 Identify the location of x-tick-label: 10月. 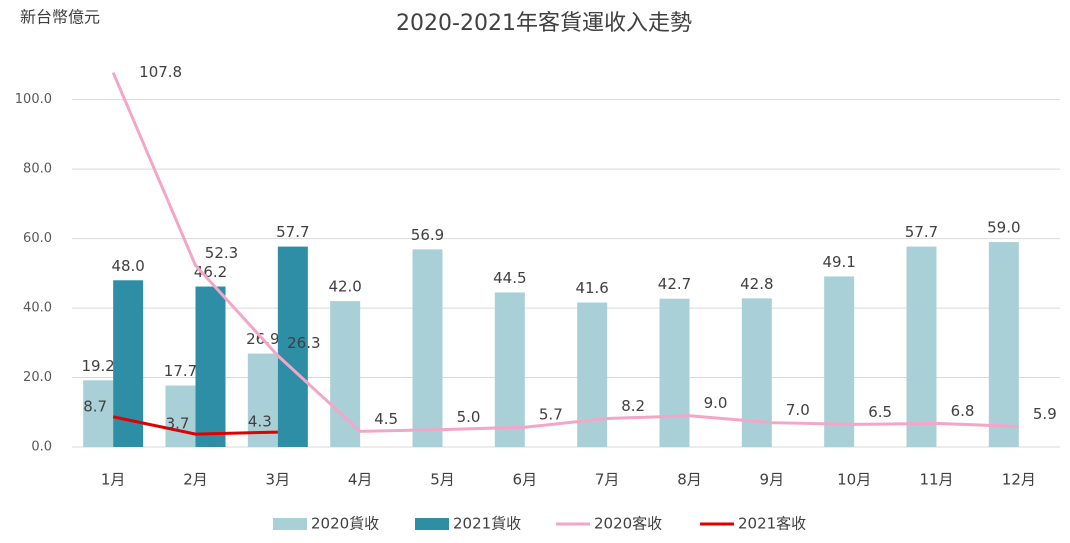
(854, 480).